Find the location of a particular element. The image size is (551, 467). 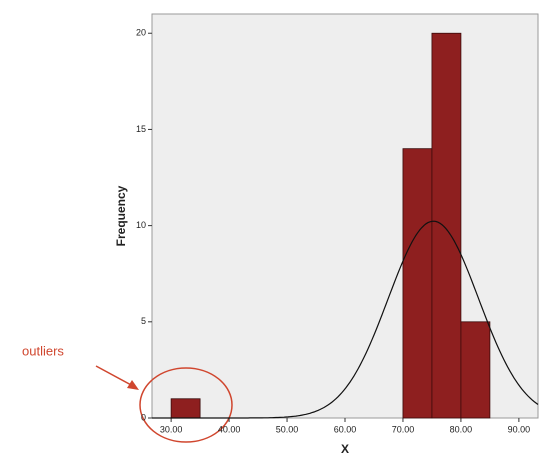

annotation-shapes is located at coordinates (164, 404).